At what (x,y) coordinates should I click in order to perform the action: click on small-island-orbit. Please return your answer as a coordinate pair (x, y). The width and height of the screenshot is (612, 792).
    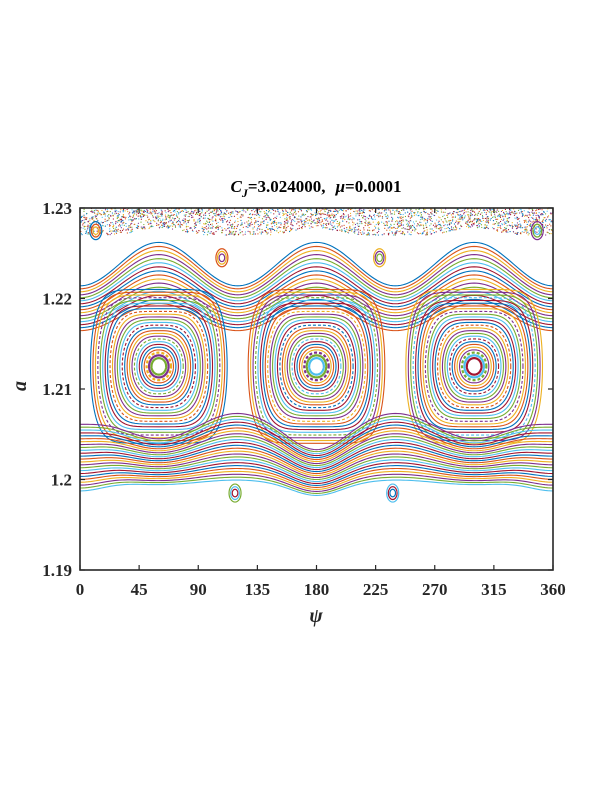
    Looking at the image, I should click on (95, 230).